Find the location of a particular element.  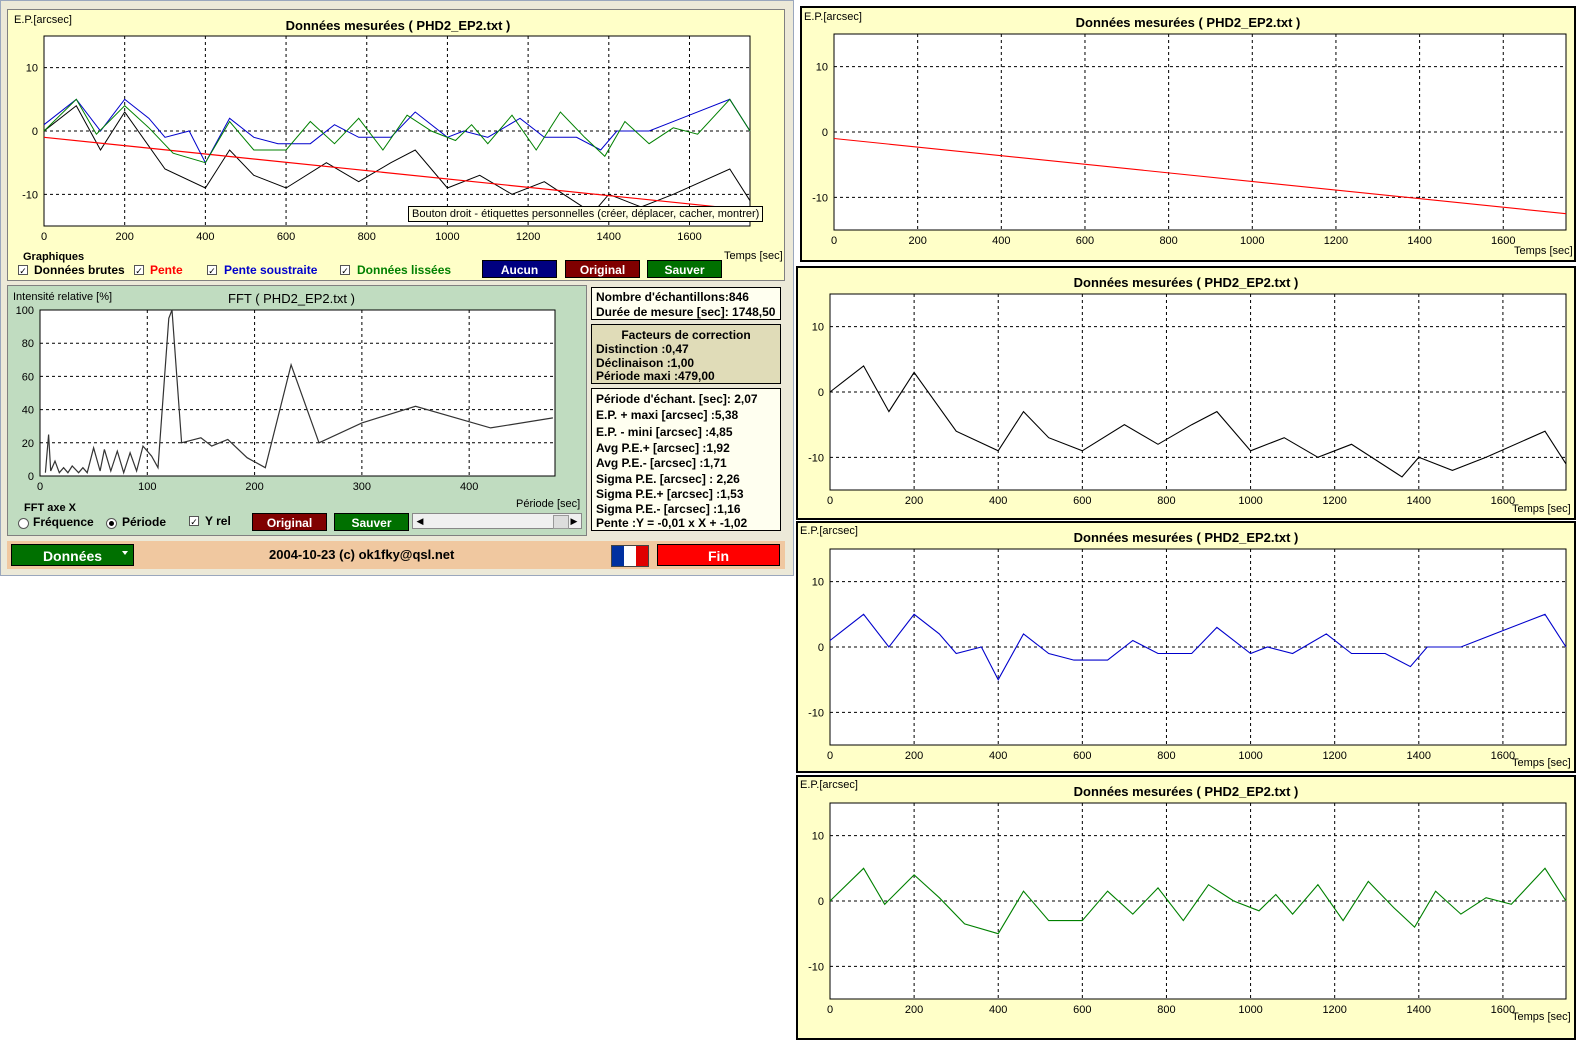

right-raw-xlabel: Temps [sec] is located at coordinates (1541, 509).